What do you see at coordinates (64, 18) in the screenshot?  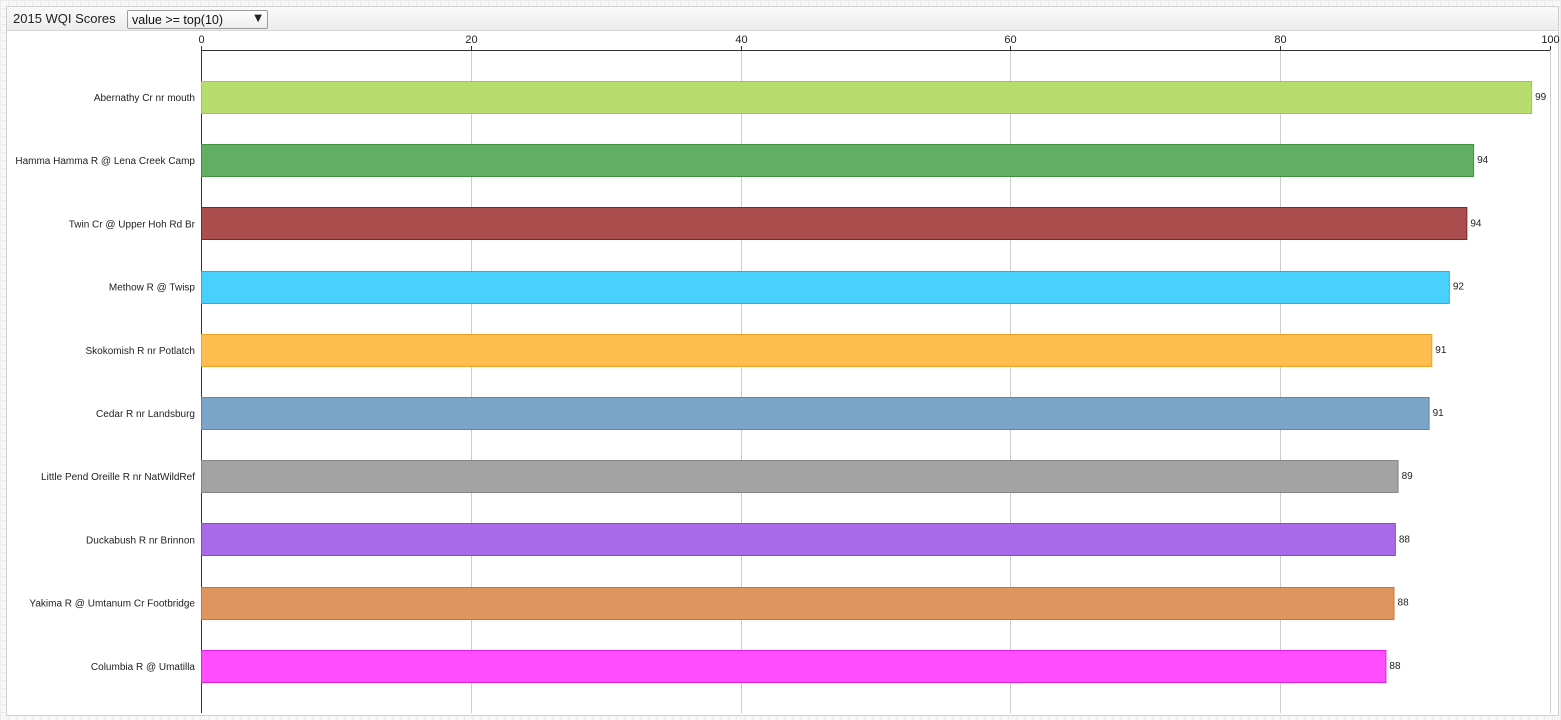 I see `widget-title: 2015 WQI Scores` at bounding box center [64, 18].